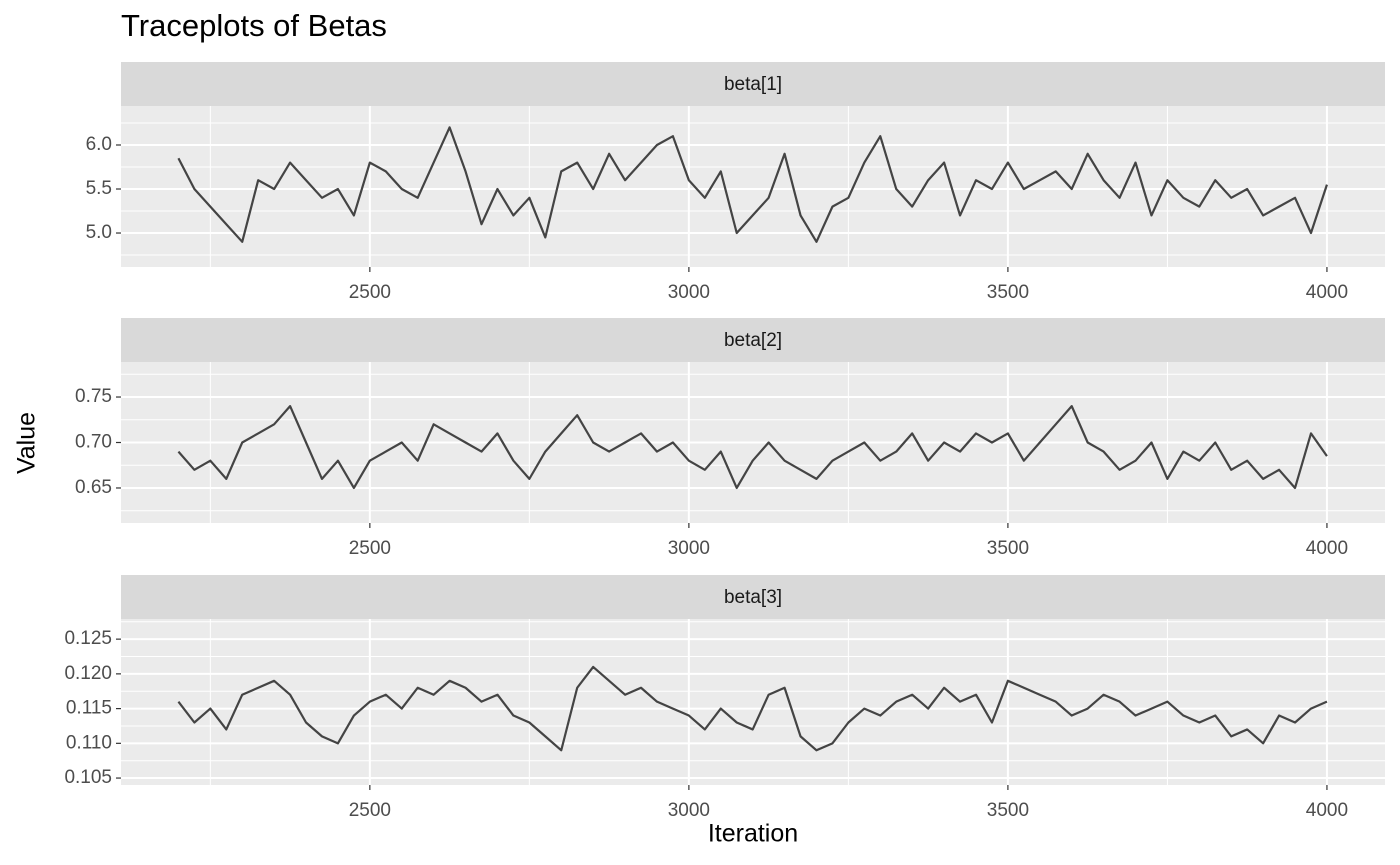  What do you see at coordinates (93, 396) in the screenshot?
I see `y-tick-label: 0.75` at bounding box center [93, 396].